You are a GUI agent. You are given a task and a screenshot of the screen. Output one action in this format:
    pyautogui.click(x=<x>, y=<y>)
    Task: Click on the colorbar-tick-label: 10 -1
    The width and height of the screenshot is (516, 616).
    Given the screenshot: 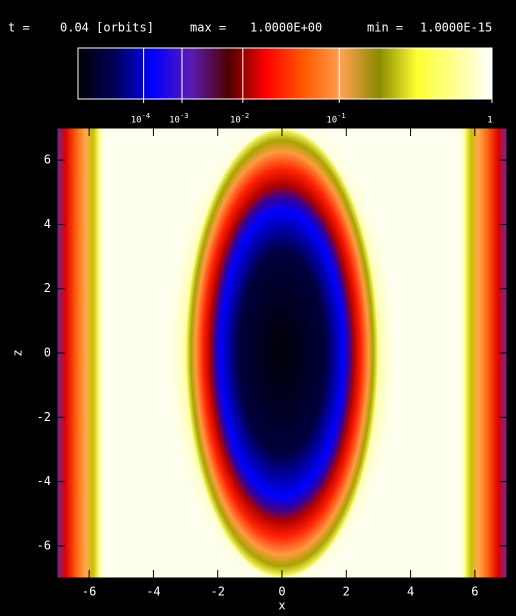 What is the action you would take?
    pyautogui.click(x=335, y=119)
    